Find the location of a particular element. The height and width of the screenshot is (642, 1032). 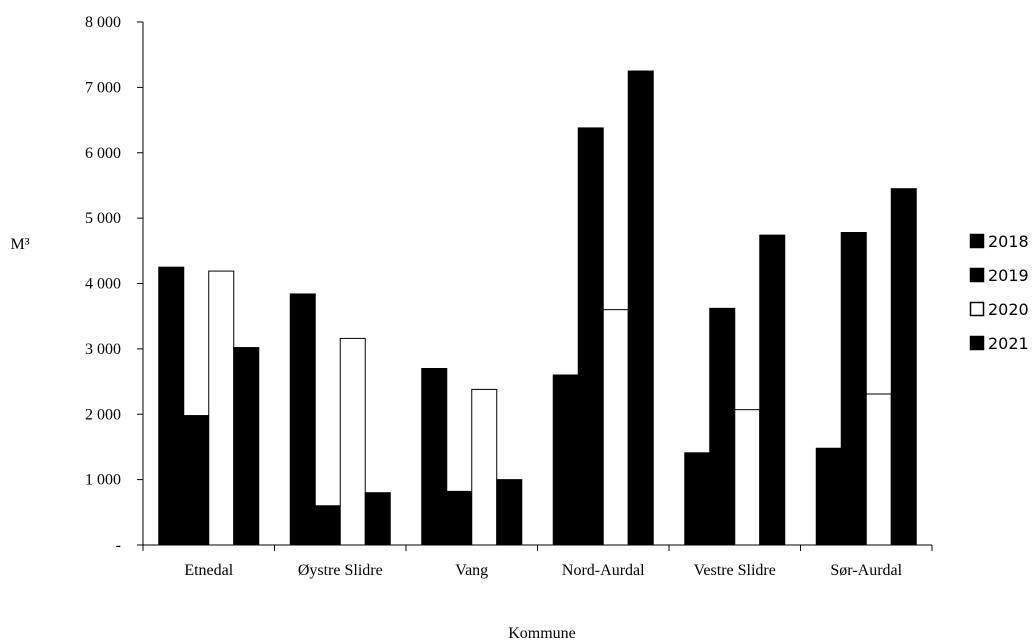

bar-2019-Sør-Aurdal is located at coordinates (853, 389).